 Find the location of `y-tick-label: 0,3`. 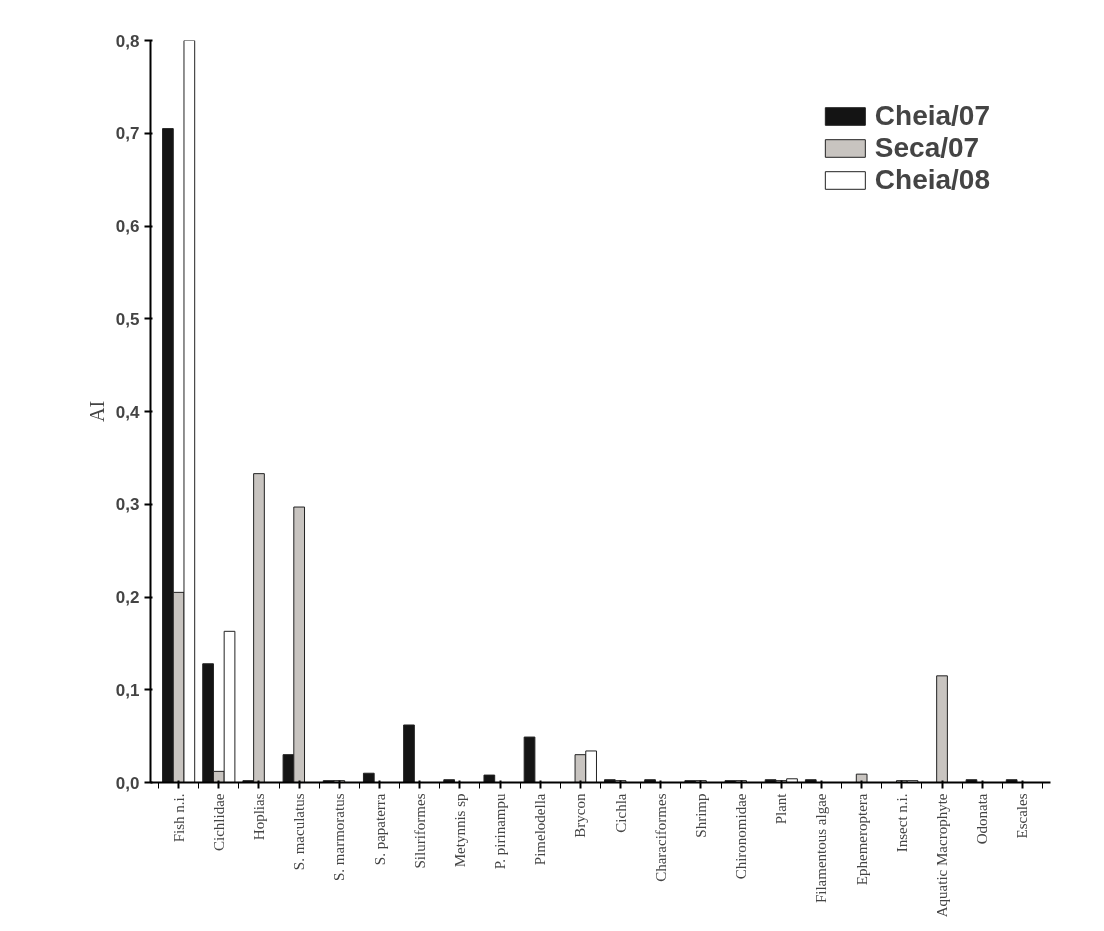

y-tick-label: 0,3 is located at coordinates (127, 505).